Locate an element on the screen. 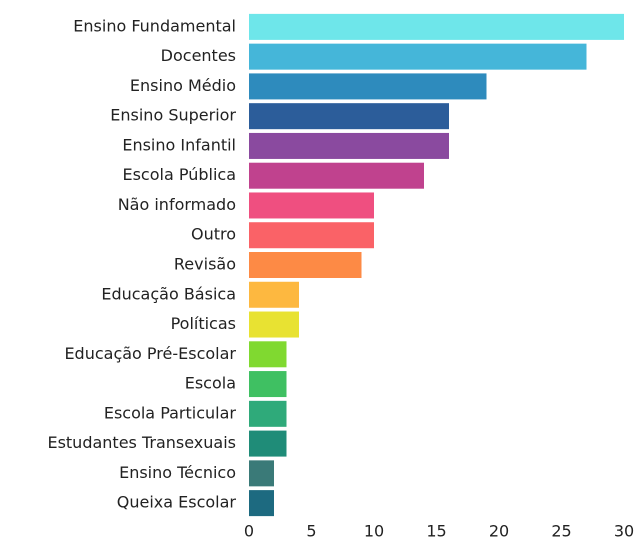  y-tick-label: Escola Pública is located at coordinates (179, 174).